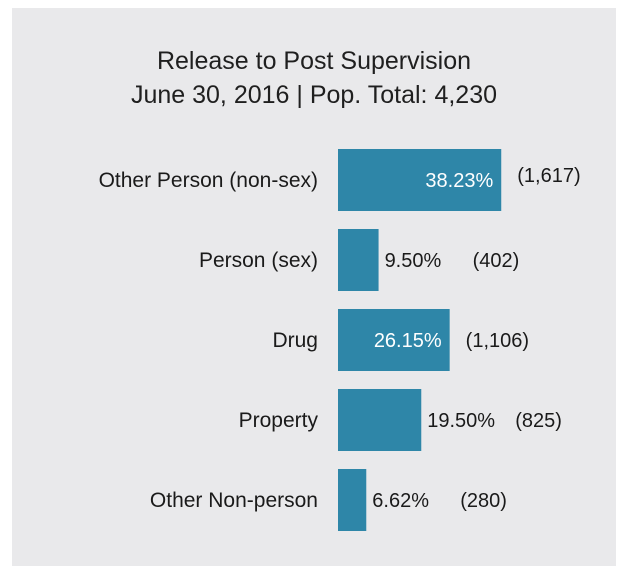 This screenshot has width=628, height=573. What do you see at coordinates (496, 261) in the screenshot?
I see `count-label: (402)` at bounding box center [496, 261].